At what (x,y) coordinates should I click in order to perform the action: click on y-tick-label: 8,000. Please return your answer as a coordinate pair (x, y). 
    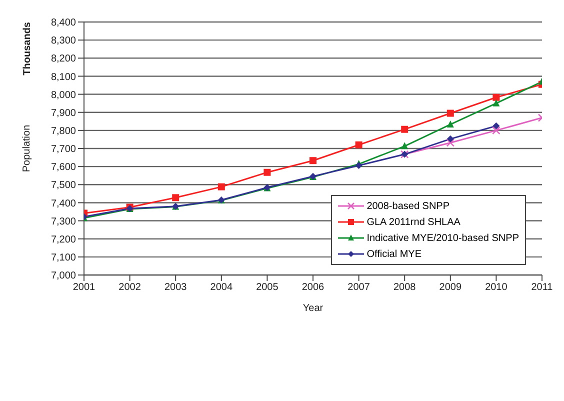
    Looking at the image, I should click on (63, 95).